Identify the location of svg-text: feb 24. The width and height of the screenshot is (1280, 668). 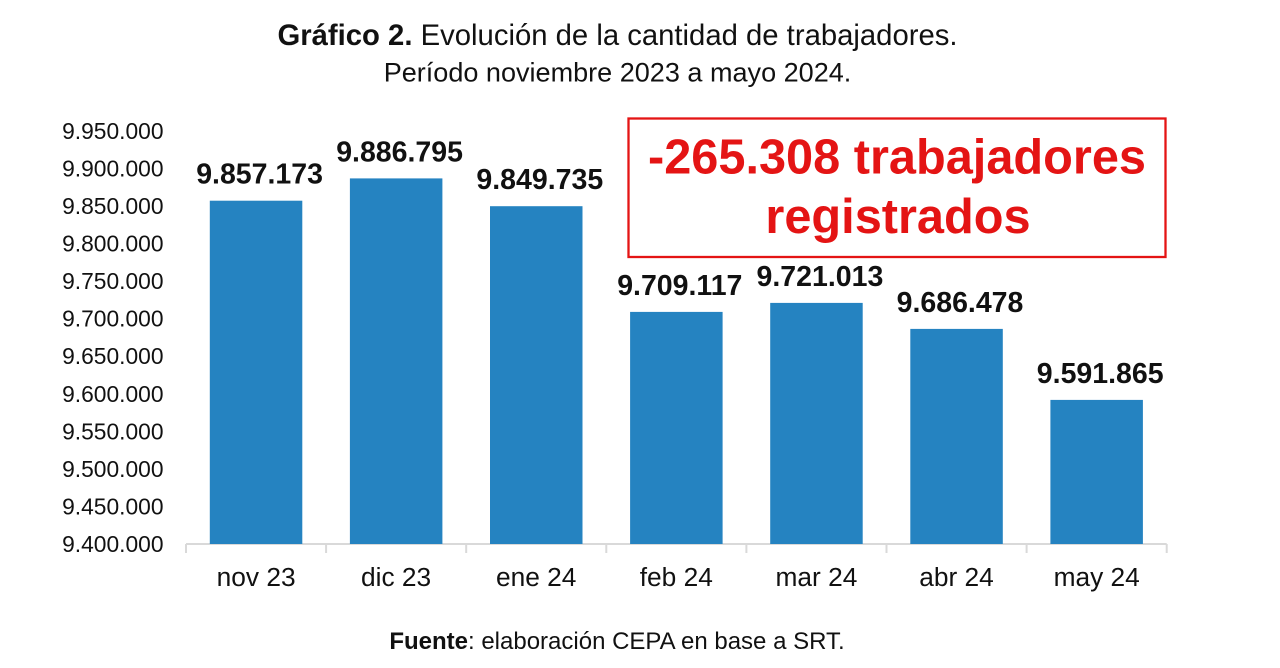
(676, 577).